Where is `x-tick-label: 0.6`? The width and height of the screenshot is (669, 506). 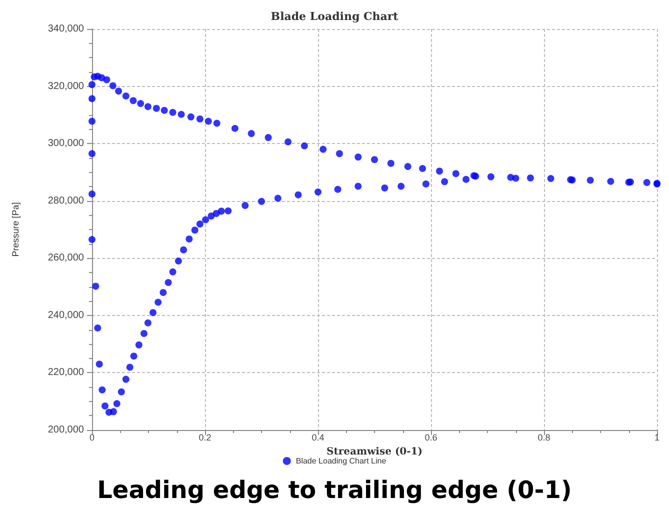 x-tick-label: 0.6 is located at coordinates (431, 437).